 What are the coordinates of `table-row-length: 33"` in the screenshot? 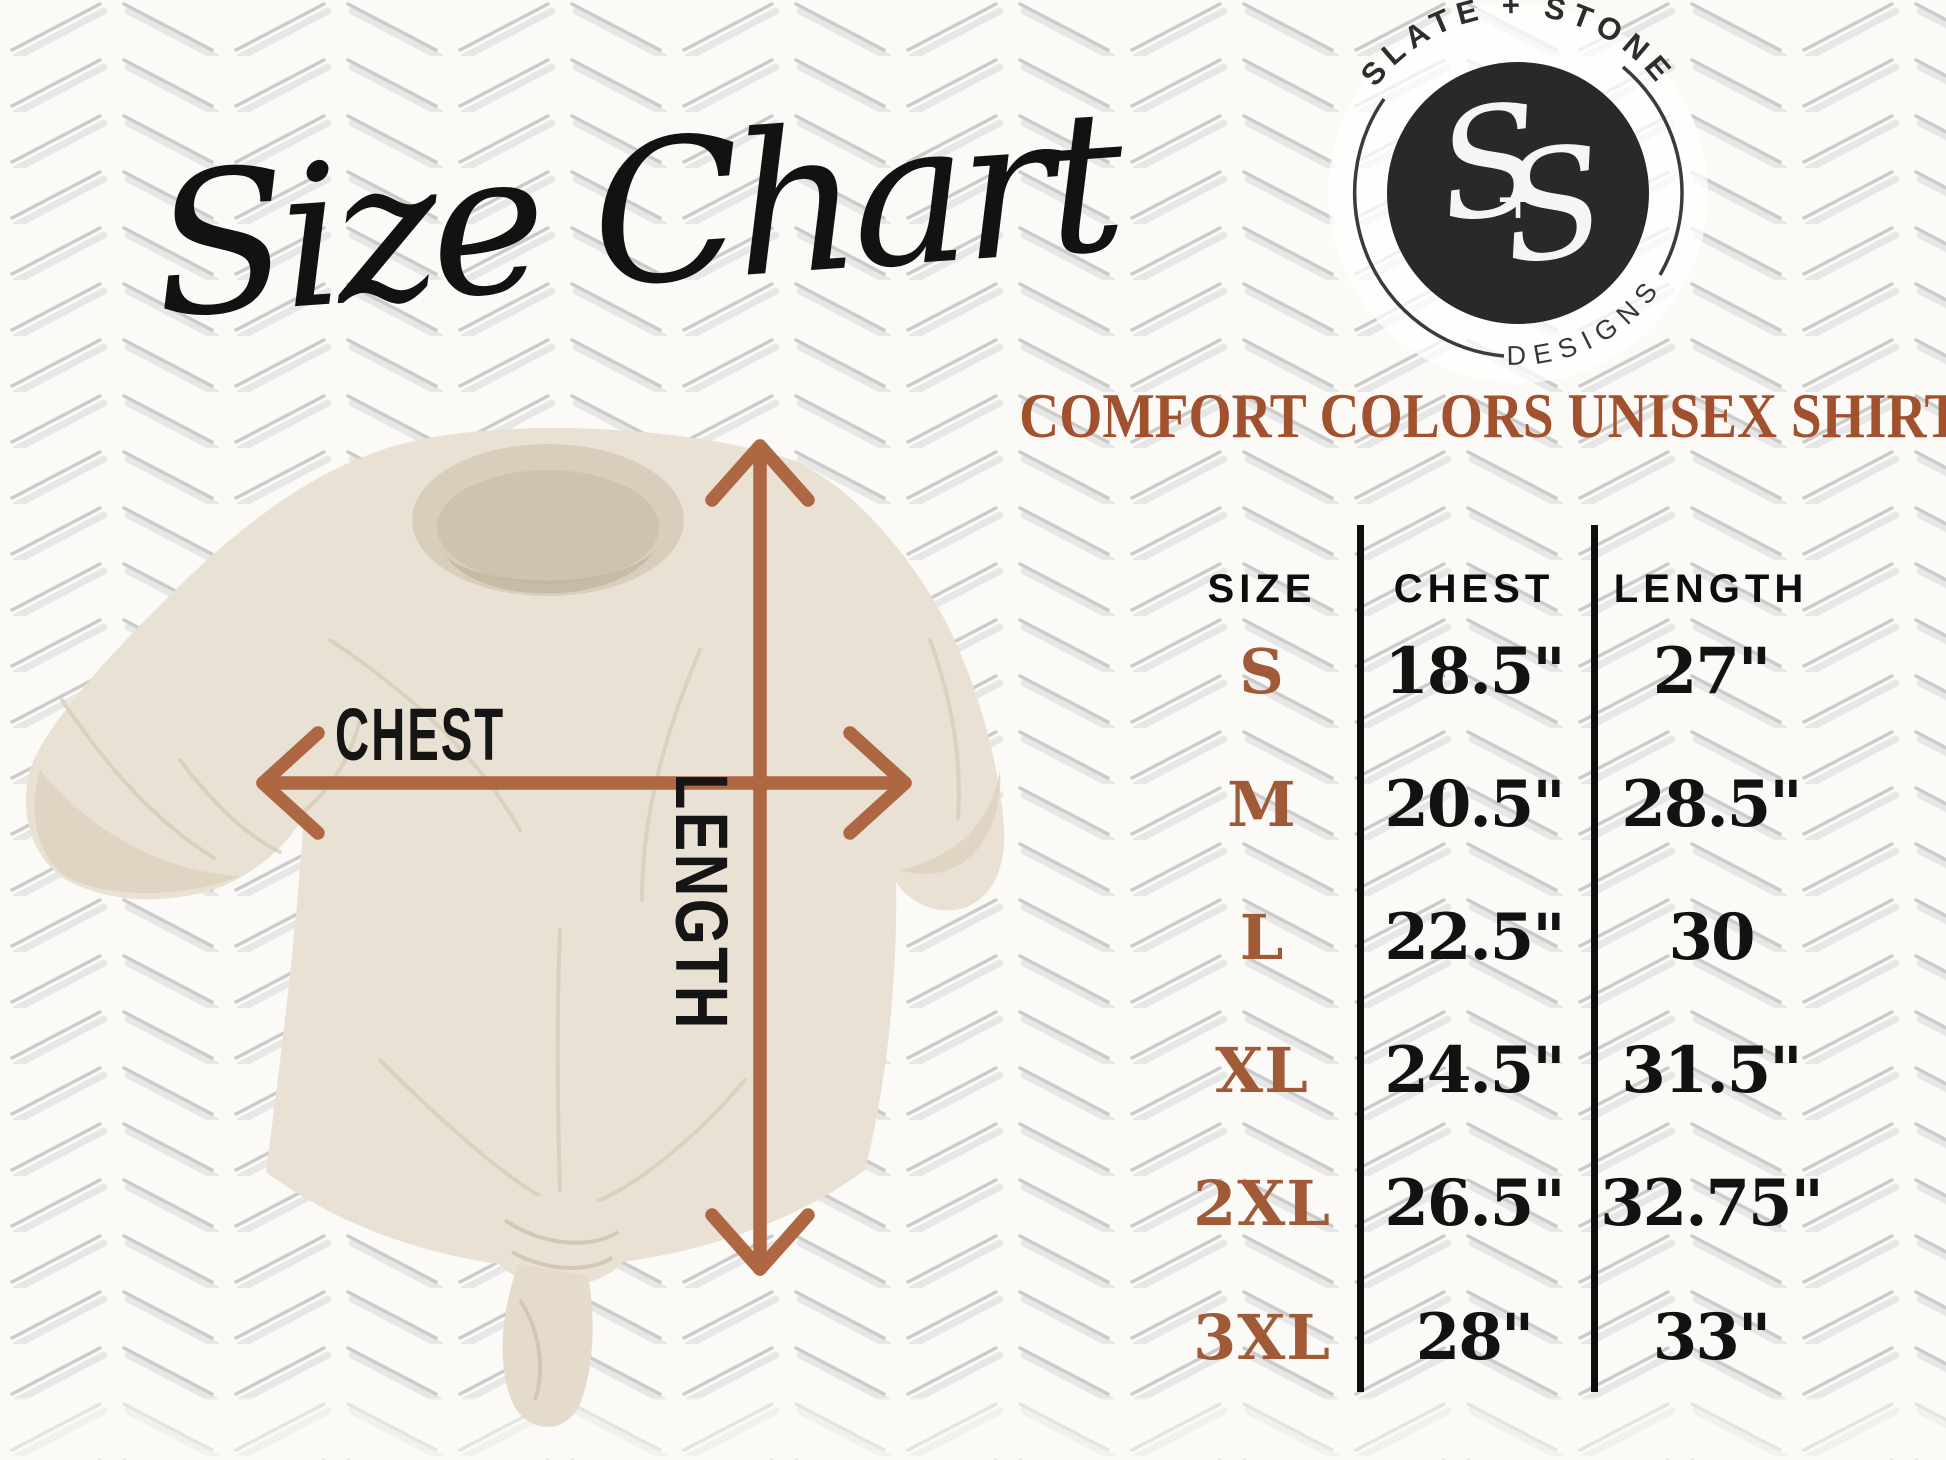 It's located at (1711, 1337).